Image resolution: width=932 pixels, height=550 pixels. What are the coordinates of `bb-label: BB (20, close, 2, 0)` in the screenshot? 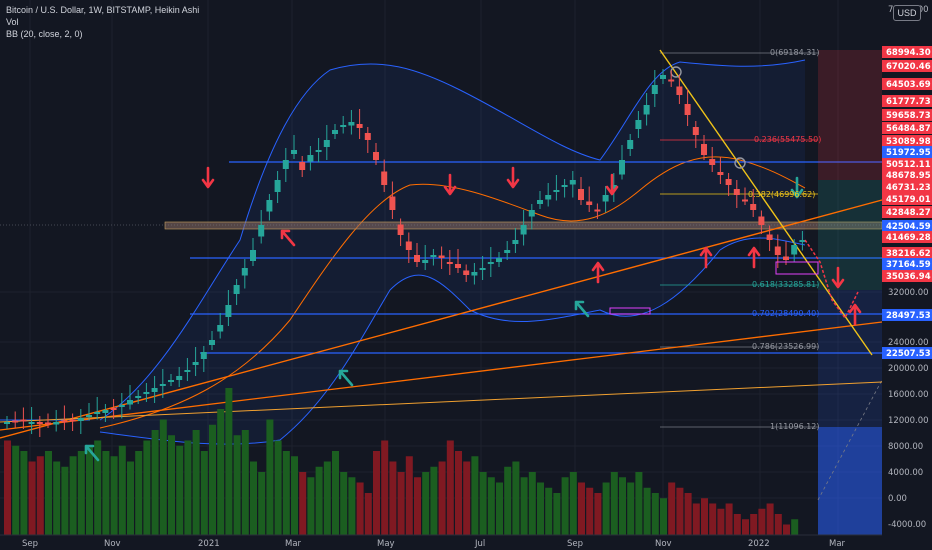 It's located at (44, 34).